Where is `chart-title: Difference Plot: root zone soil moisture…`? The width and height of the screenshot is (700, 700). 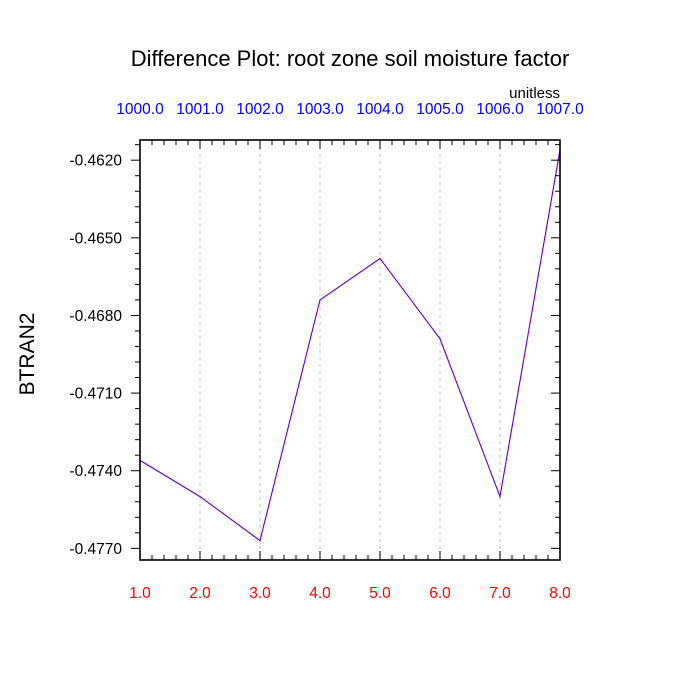
chart-title: Difference Plot: root zone soil moisture… is located at coordinates (350, 58).